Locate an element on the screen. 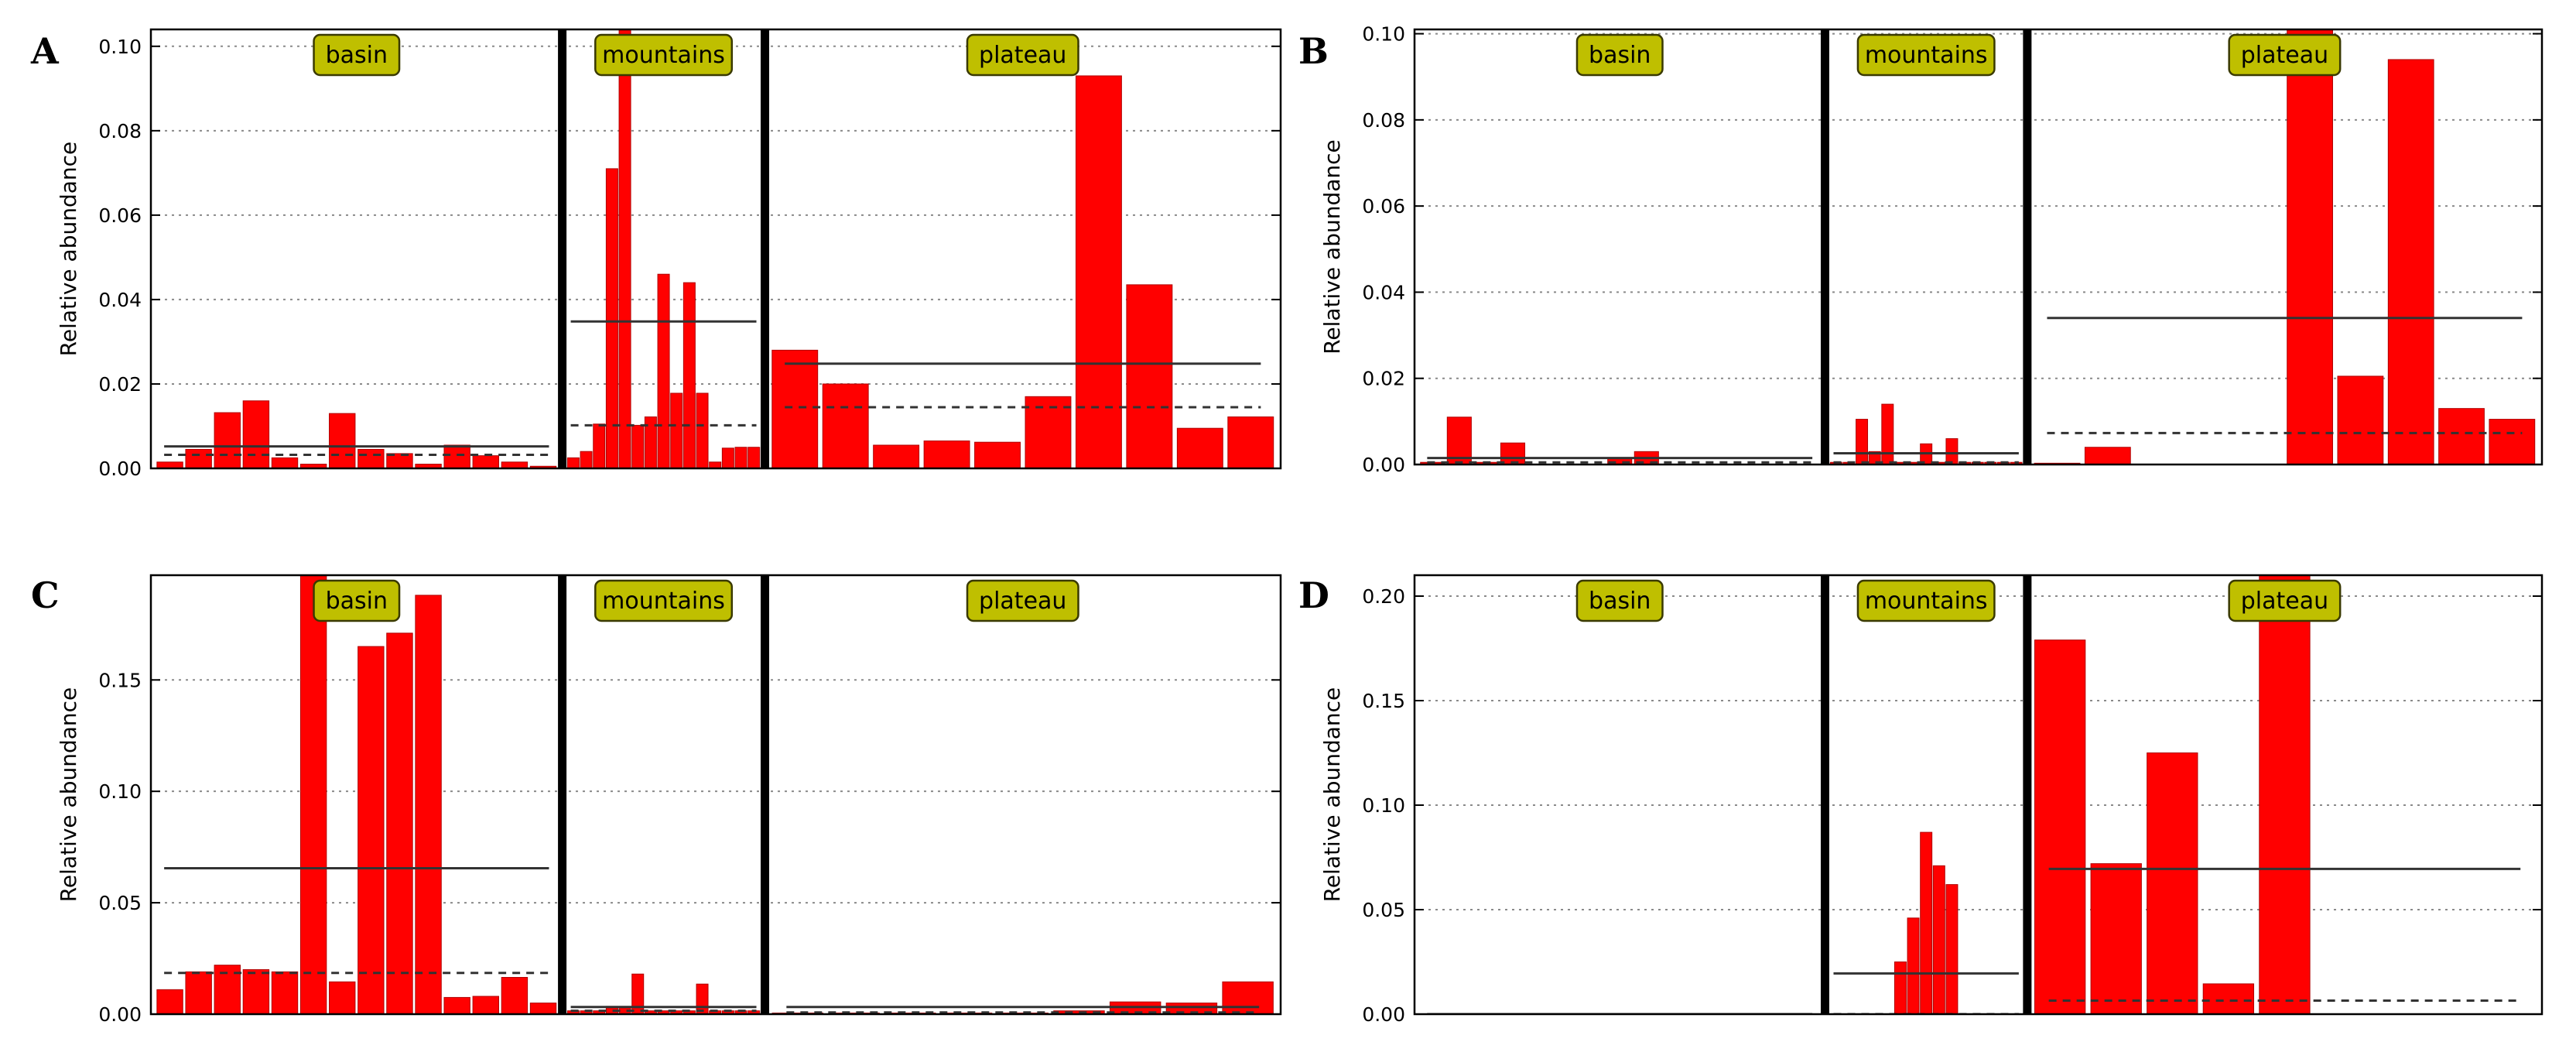 Image resolution: width=2576 pixels, height=1049 pixels. panel-letter: B is located at coordinates (1314, 51).